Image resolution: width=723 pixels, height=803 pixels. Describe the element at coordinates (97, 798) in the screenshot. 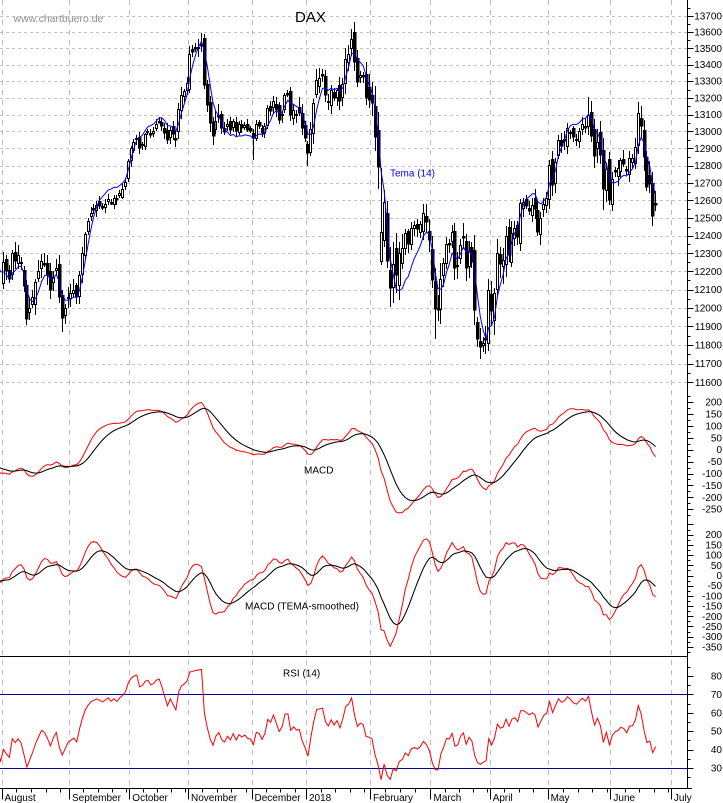

I see `svg-text: September` at that location.